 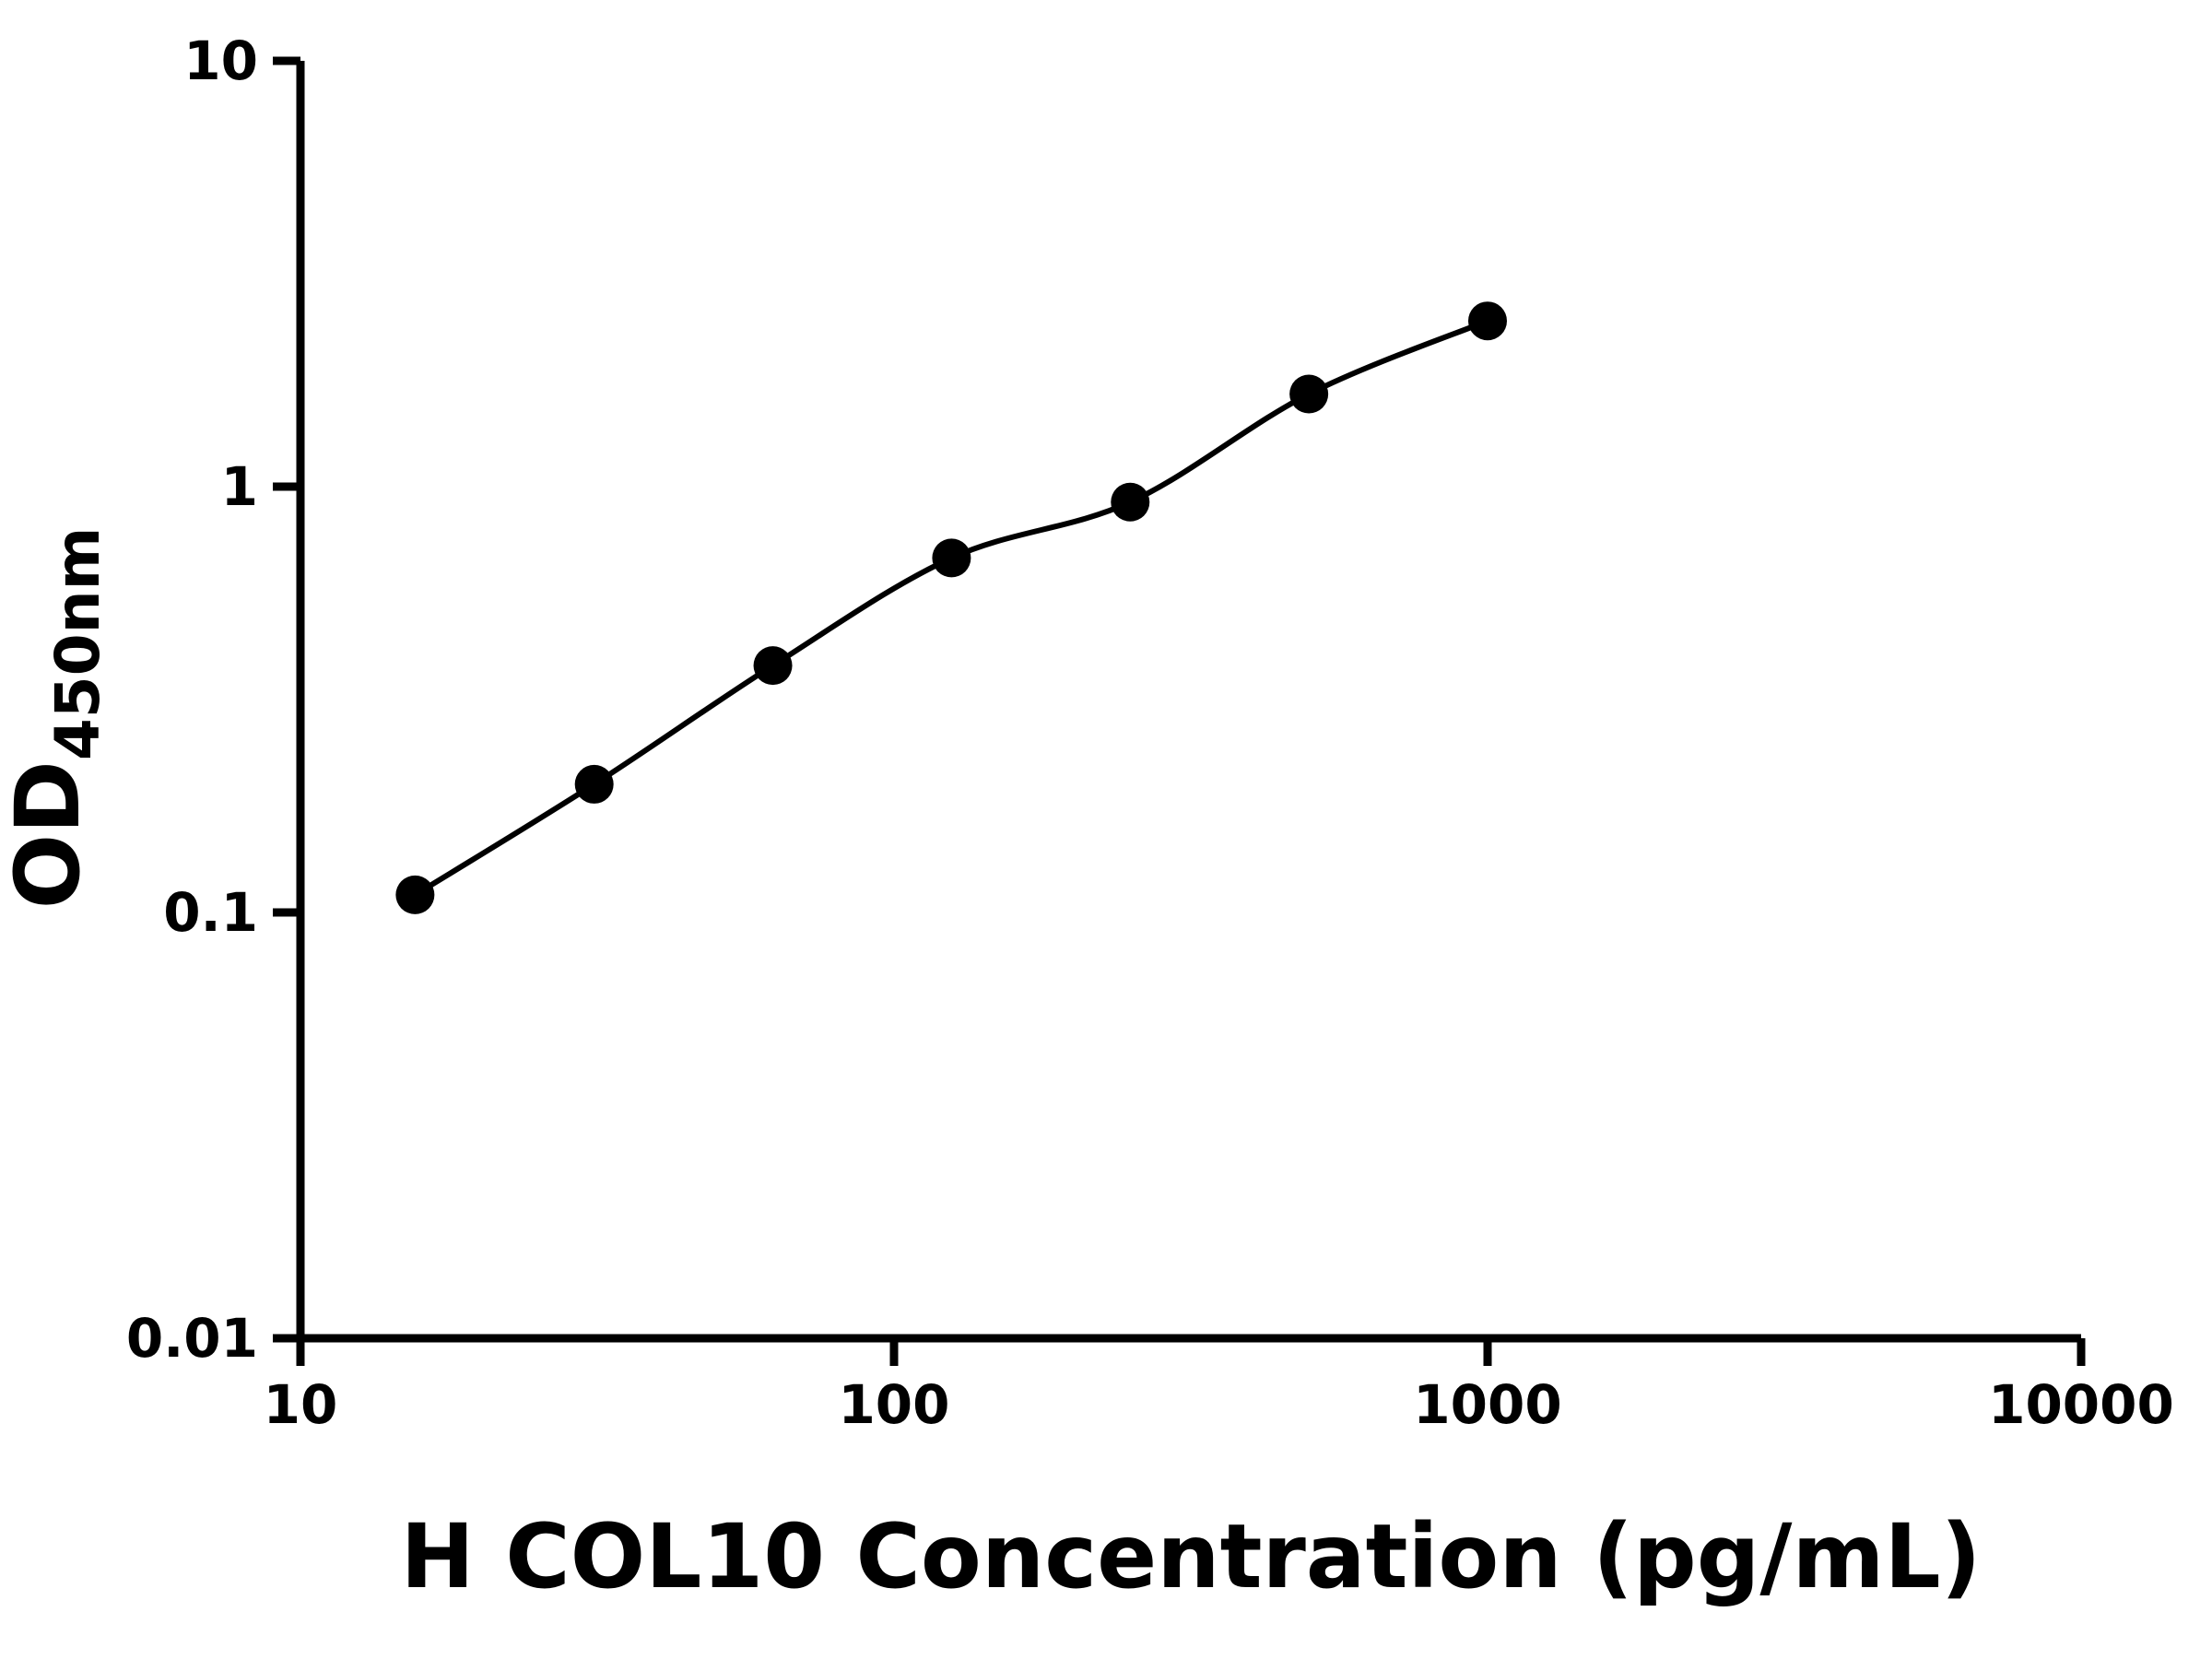 What do you see at coordinates (301, 1404) in the screenshot?
I see `x-axis-tick-label: 10` at bounding box center [301, 1404].